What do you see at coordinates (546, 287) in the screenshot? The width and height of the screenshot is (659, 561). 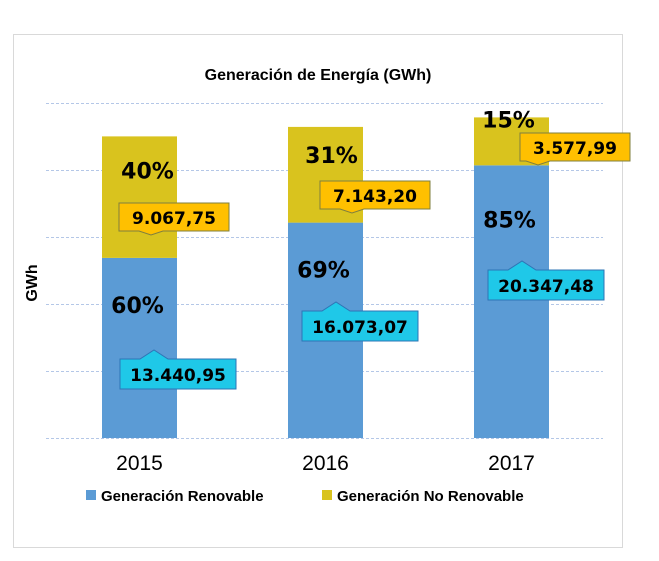 I see `value-label-renovable: 20.347,48` at bounding box center [546, 287].